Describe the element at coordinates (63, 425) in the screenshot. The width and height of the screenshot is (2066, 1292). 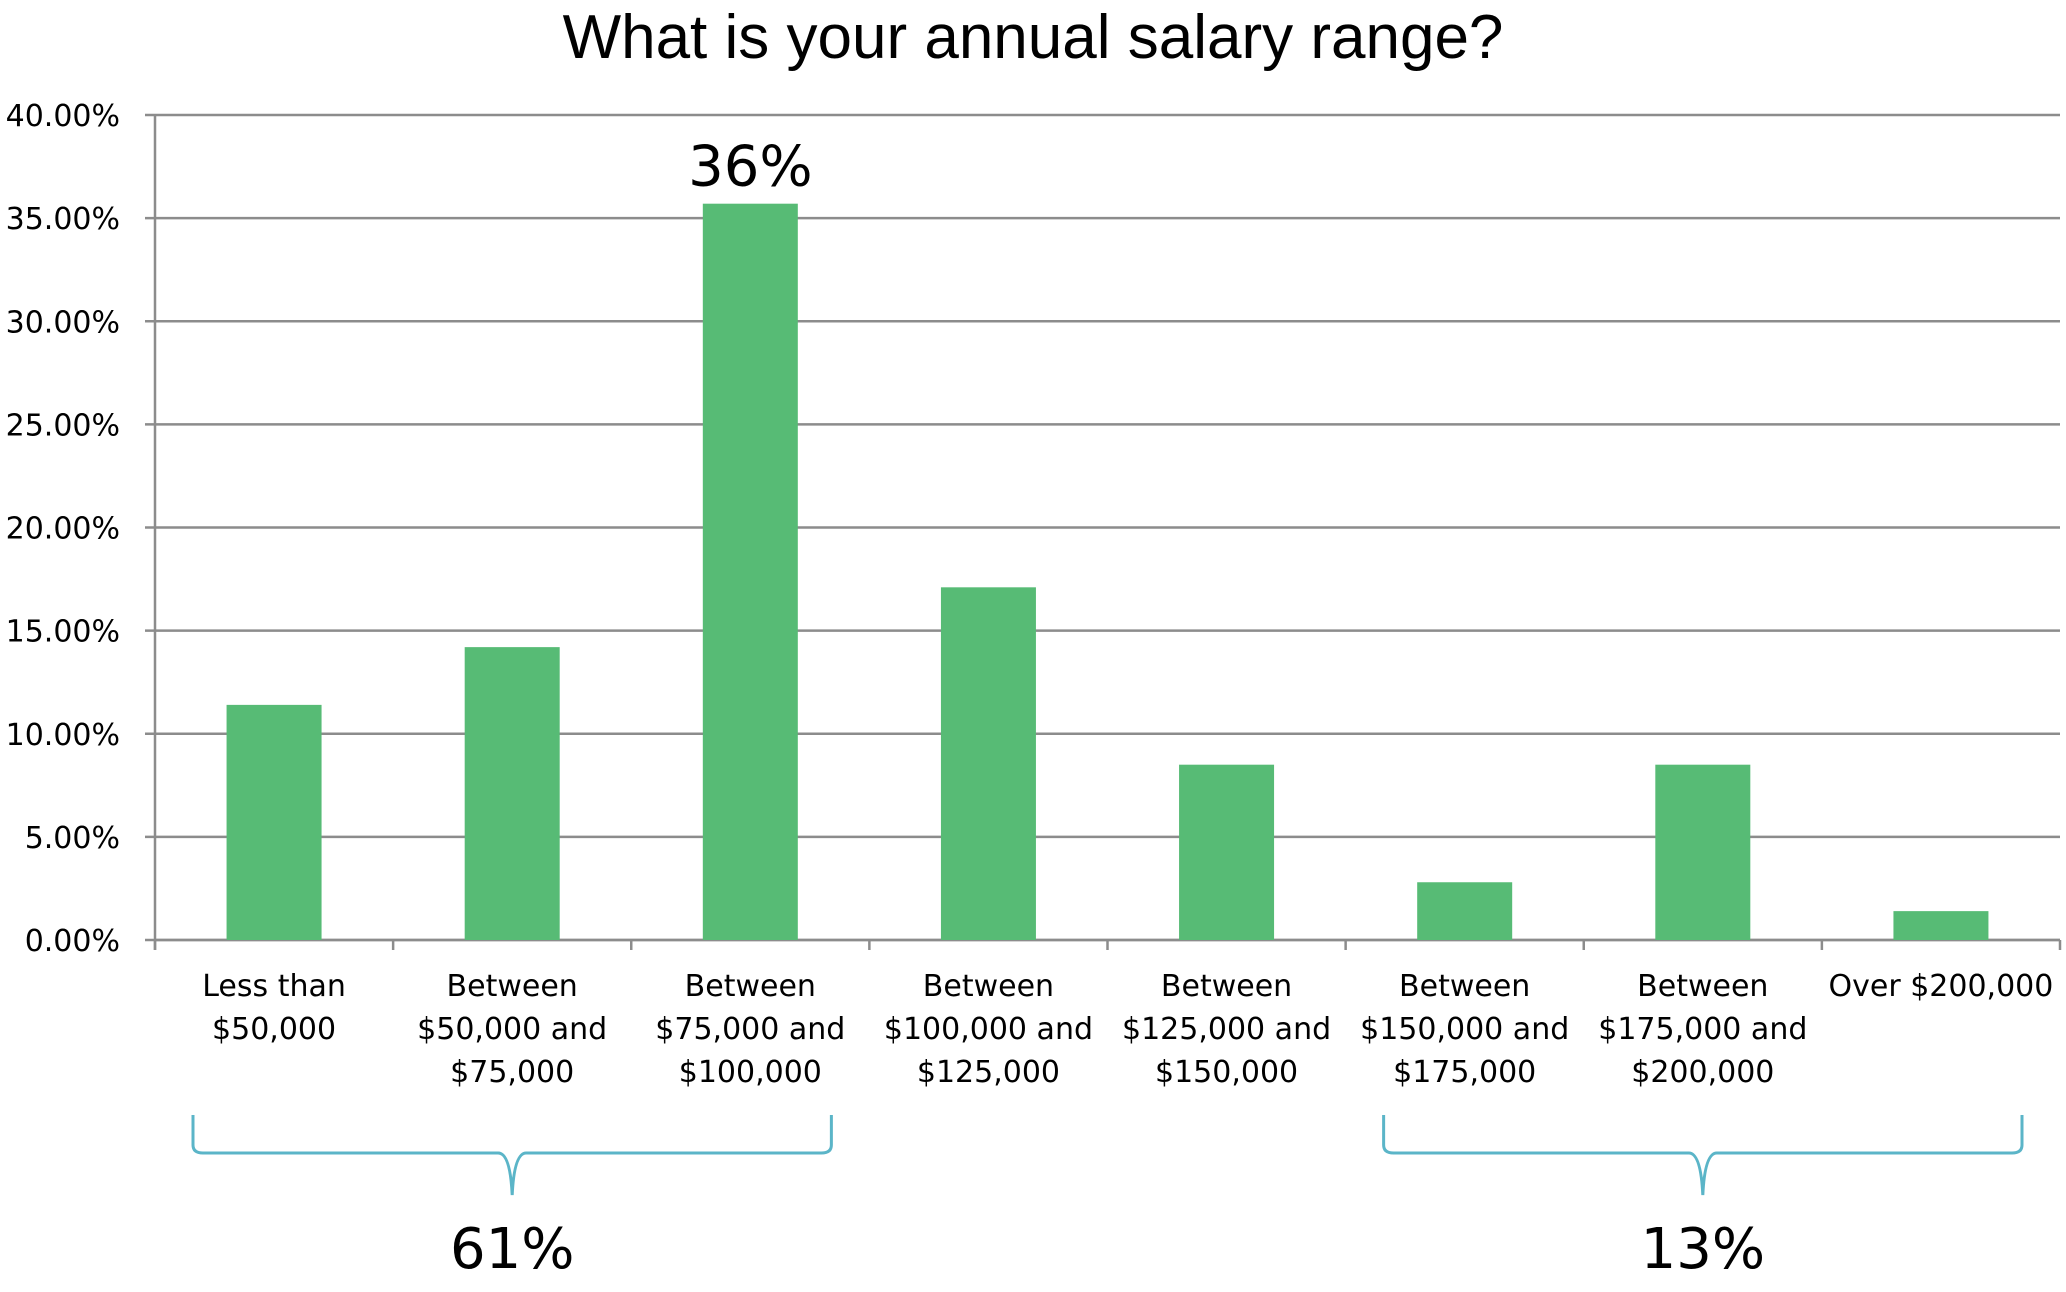
I see `y-tick-label: 25.00%` at that location.